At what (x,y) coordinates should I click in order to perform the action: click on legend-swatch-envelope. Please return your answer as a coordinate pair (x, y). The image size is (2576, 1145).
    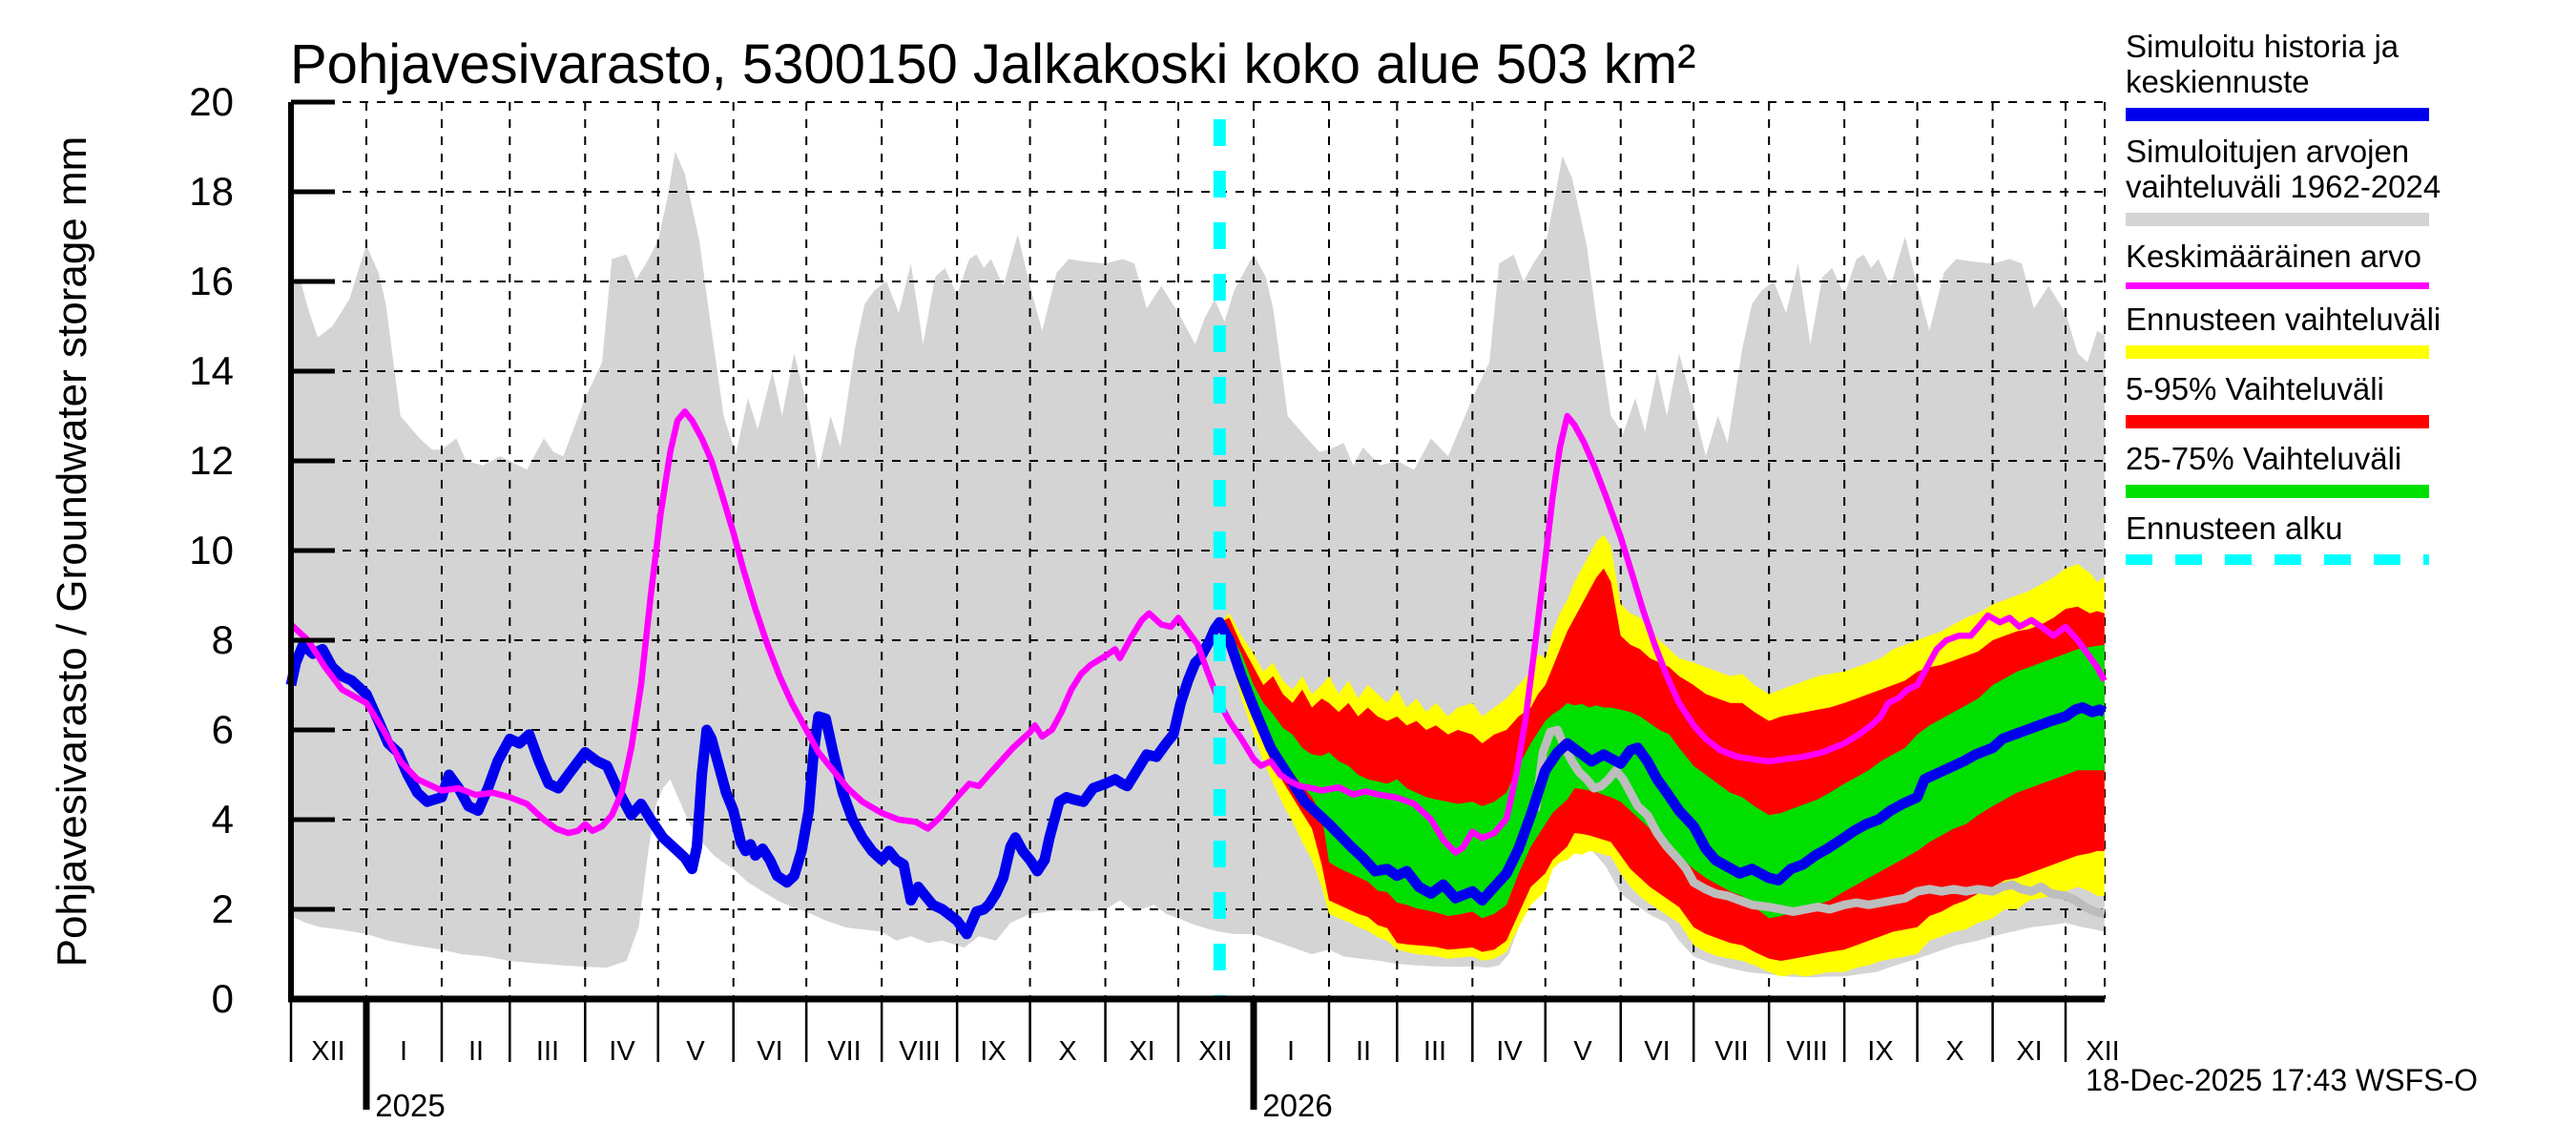
    Looking at the image, I should click on (2277, 219).